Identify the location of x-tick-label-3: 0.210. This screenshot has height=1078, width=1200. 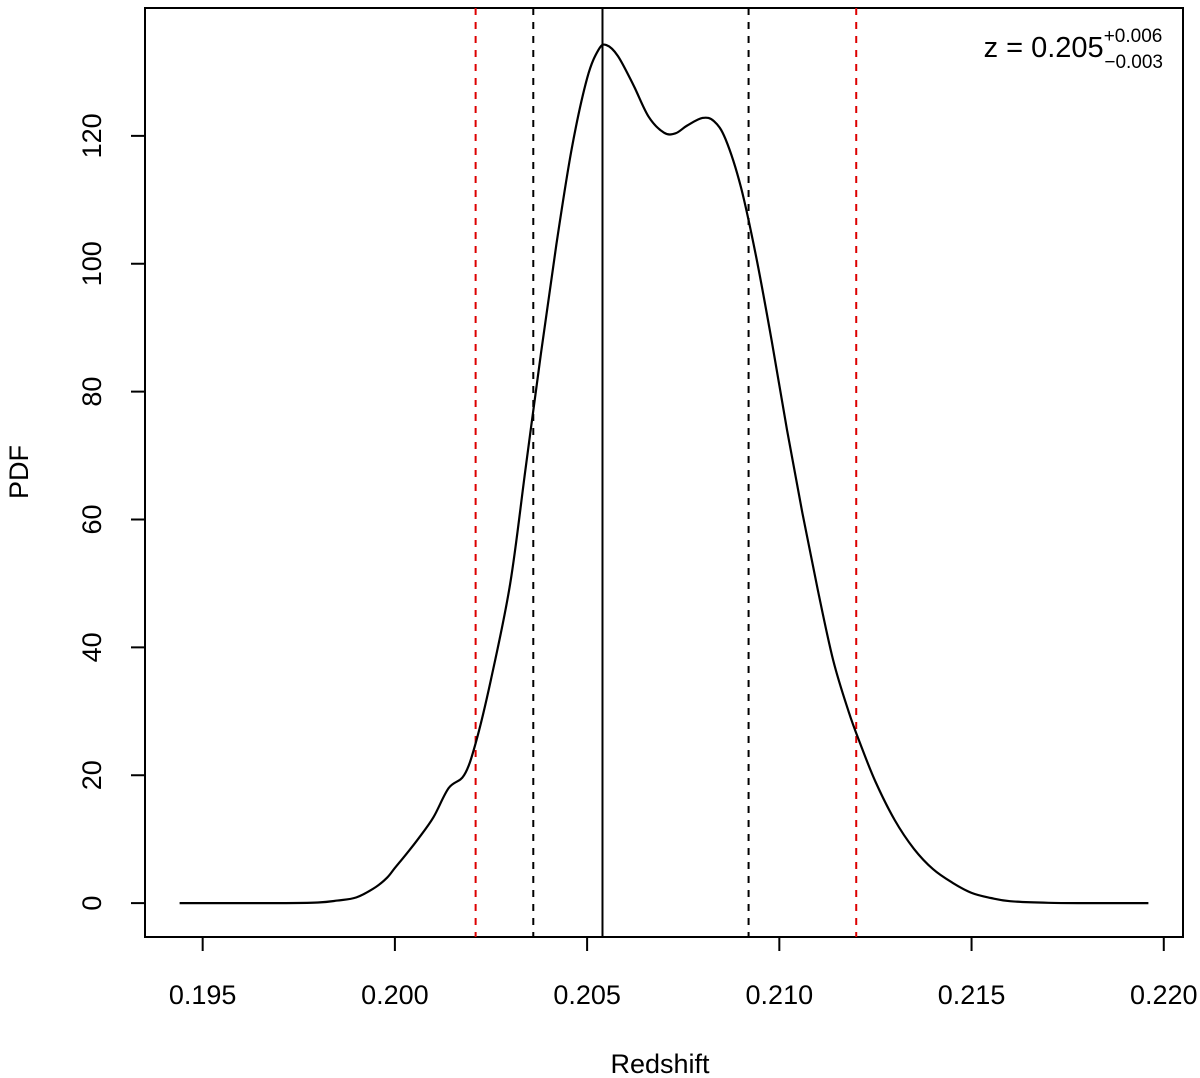
(780, 995).